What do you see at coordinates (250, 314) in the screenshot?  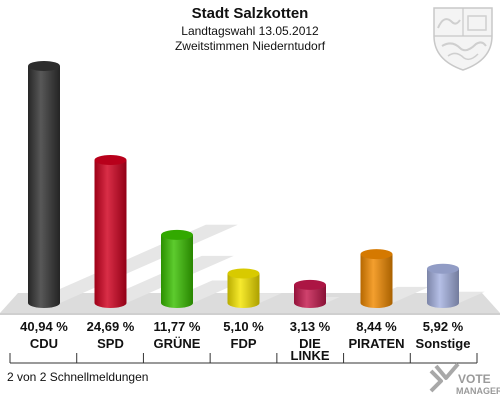 I see `chart-floor-front` at bounding box center [250, 314].